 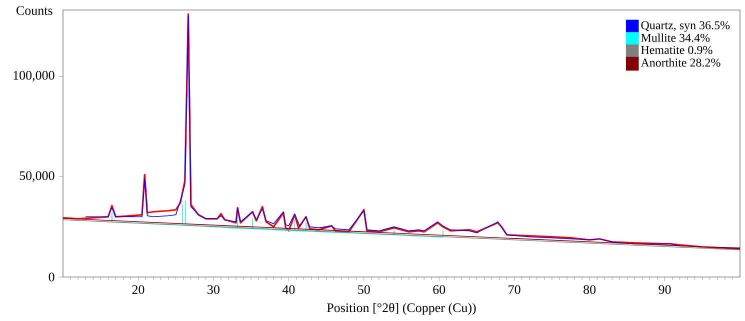 I want to click on x-tick-label: 70, so click(x=514, y=289).